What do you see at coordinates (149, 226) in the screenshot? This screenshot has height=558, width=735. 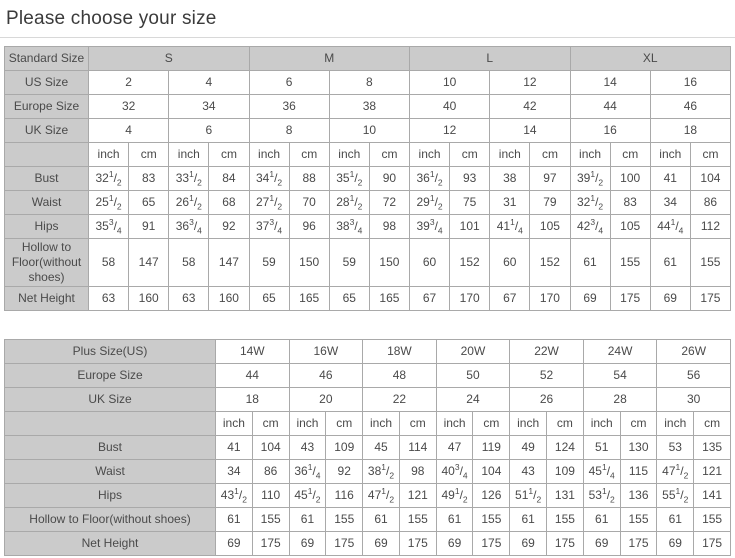 I see `cell: 91` at bounding box center [149, 226].